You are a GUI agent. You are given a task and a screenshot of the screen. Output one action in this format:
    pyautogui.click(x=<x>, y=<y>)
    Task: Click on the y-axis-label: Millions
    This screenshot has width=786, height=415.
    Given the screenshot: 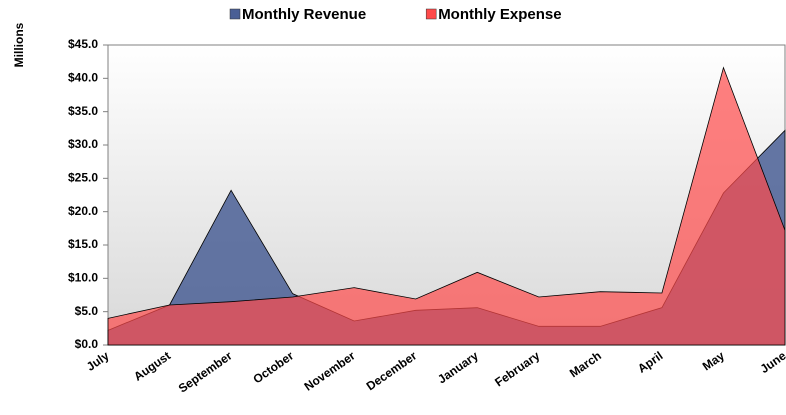 What is the action you would take?
    pyautogui.click(x=19, y=44)
    